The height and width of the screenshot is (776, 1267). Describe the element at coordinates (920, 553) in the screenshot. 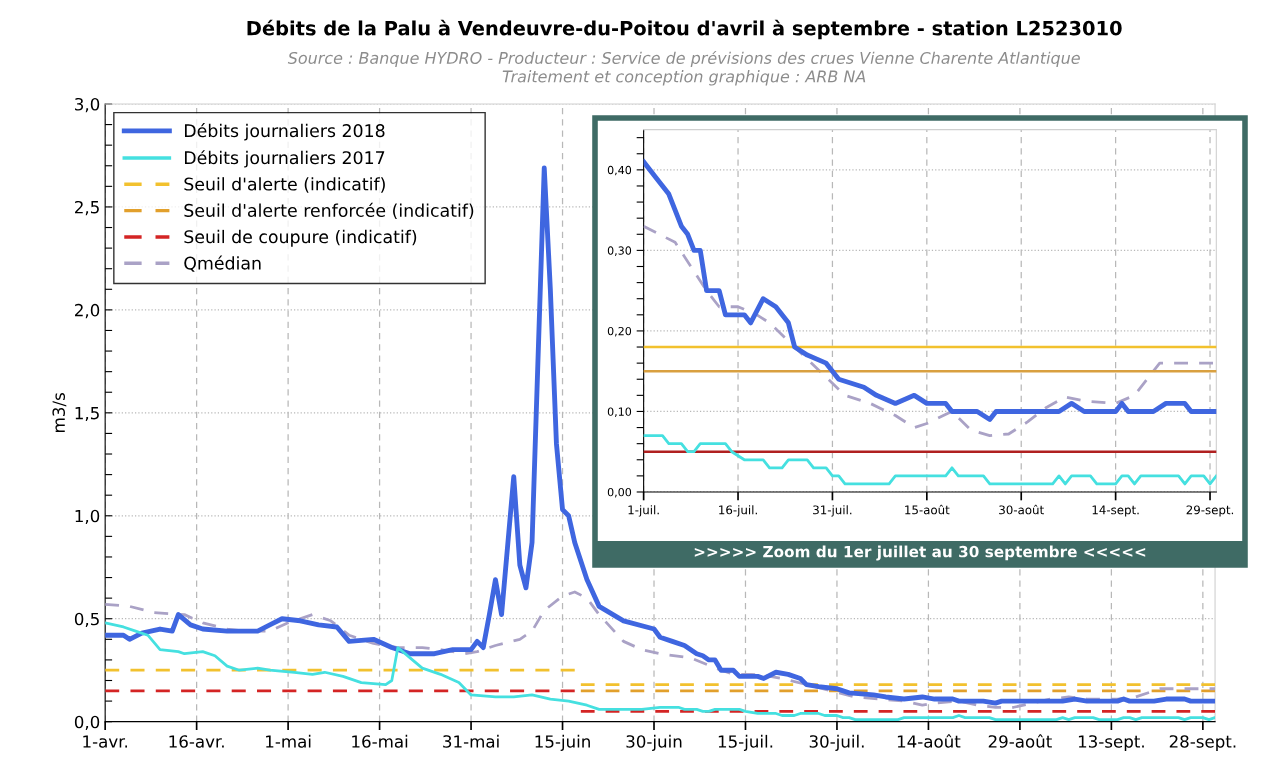

I see `text: >>>>> Zoom du 1er juillet au 30 septembre <<<<<` at that location.